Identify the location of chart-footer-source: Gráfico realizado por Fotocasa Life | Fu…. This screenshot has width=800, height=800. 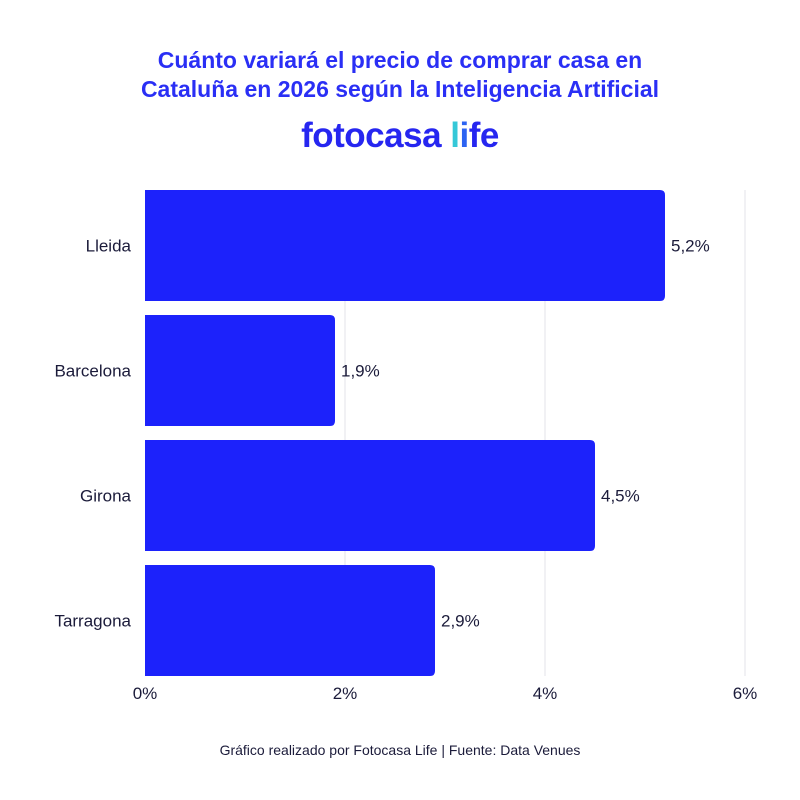
(400, 750).